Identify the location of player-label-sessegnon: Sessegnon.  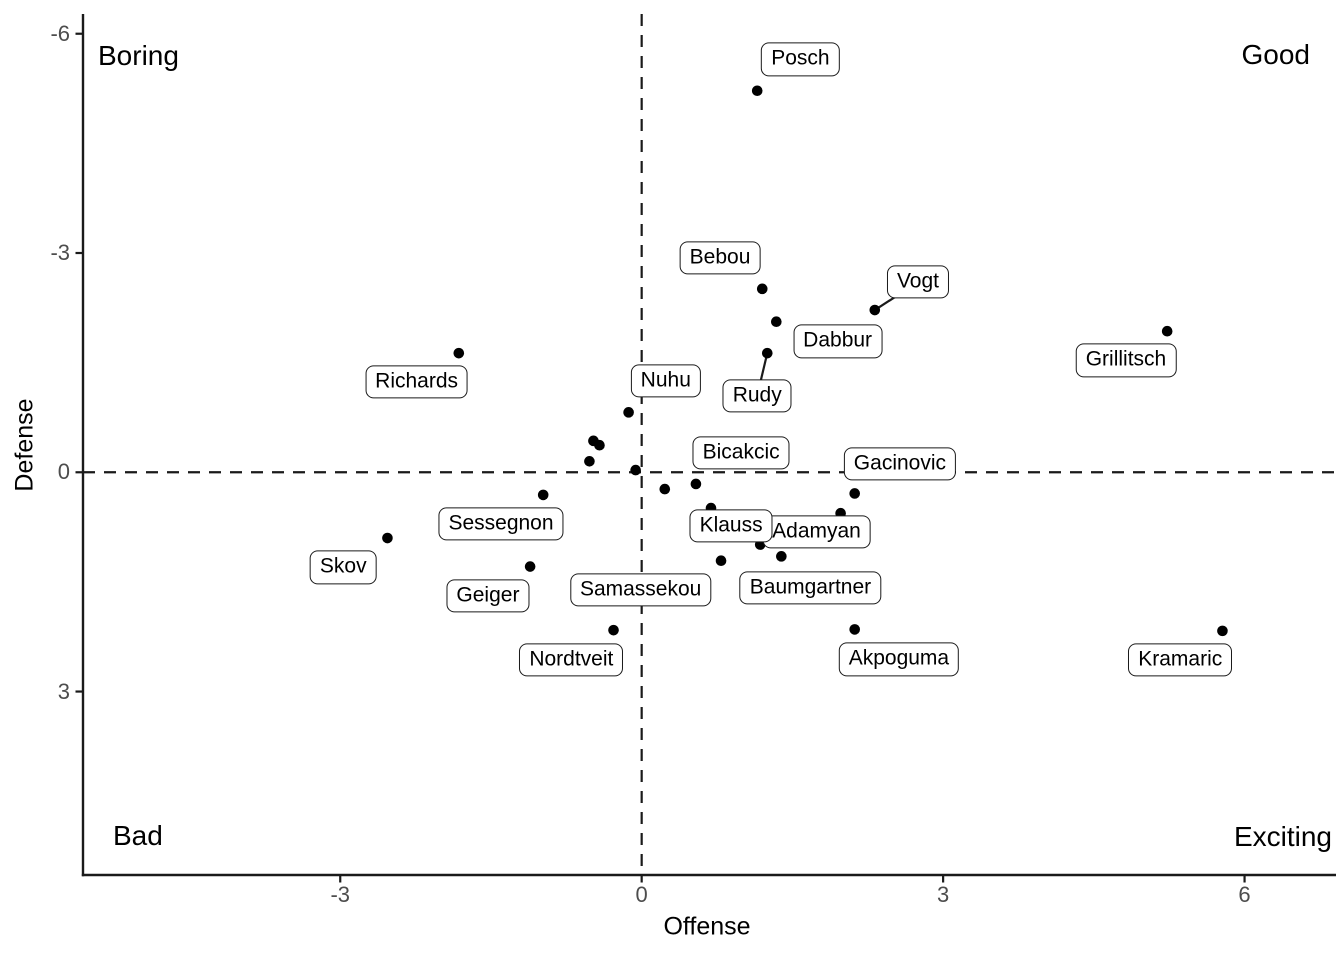
(501, 524).